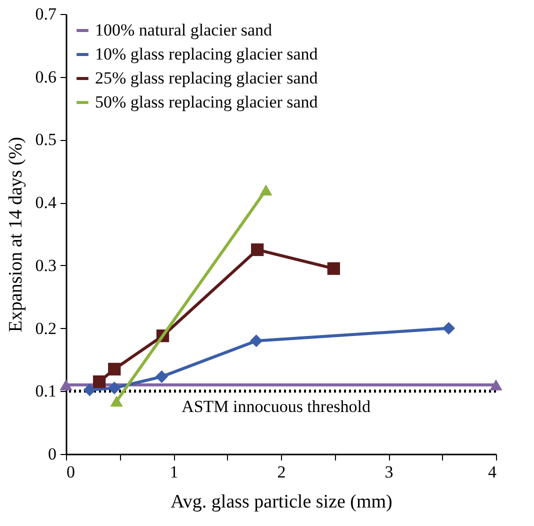 The height and width of the screenshot is (526, 534). What do you see at coordinates (15, 234) in the screenshot?
I see `y-axis-title: Expansion at 14 days (%)` at bounding box center [15, 234].